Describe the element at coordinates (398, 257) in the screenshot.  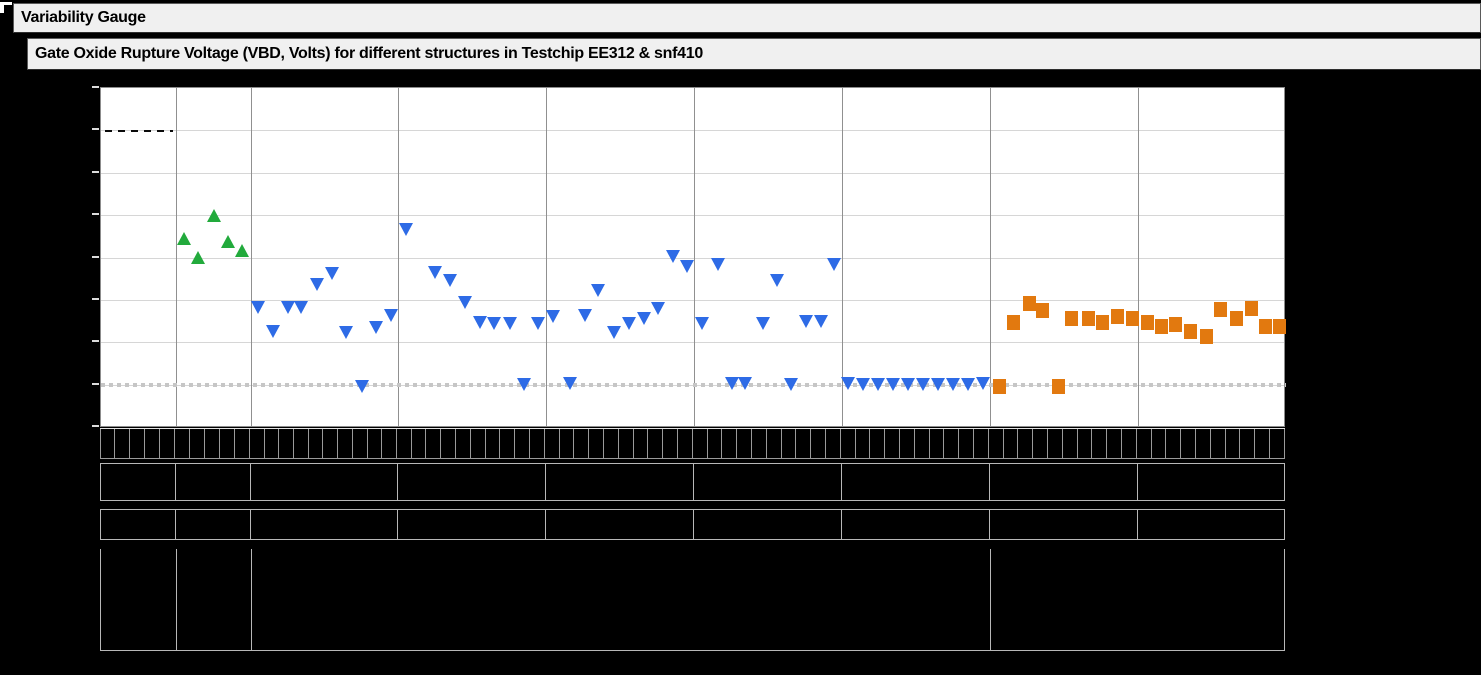
I see `group-separator-gridline` at that location.